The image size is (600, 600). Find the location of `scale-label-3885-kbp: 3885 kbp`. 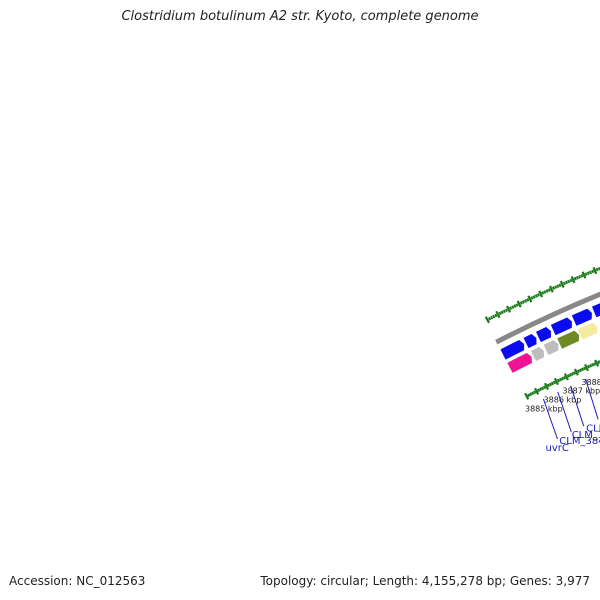

scale-label-3885-kbp: 3885 kbp is located at coordinates (544, 409).